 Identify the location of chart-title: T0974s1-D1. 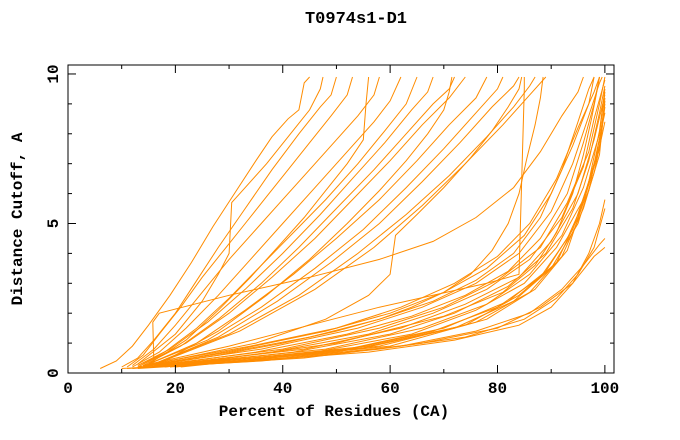
(356, 19).